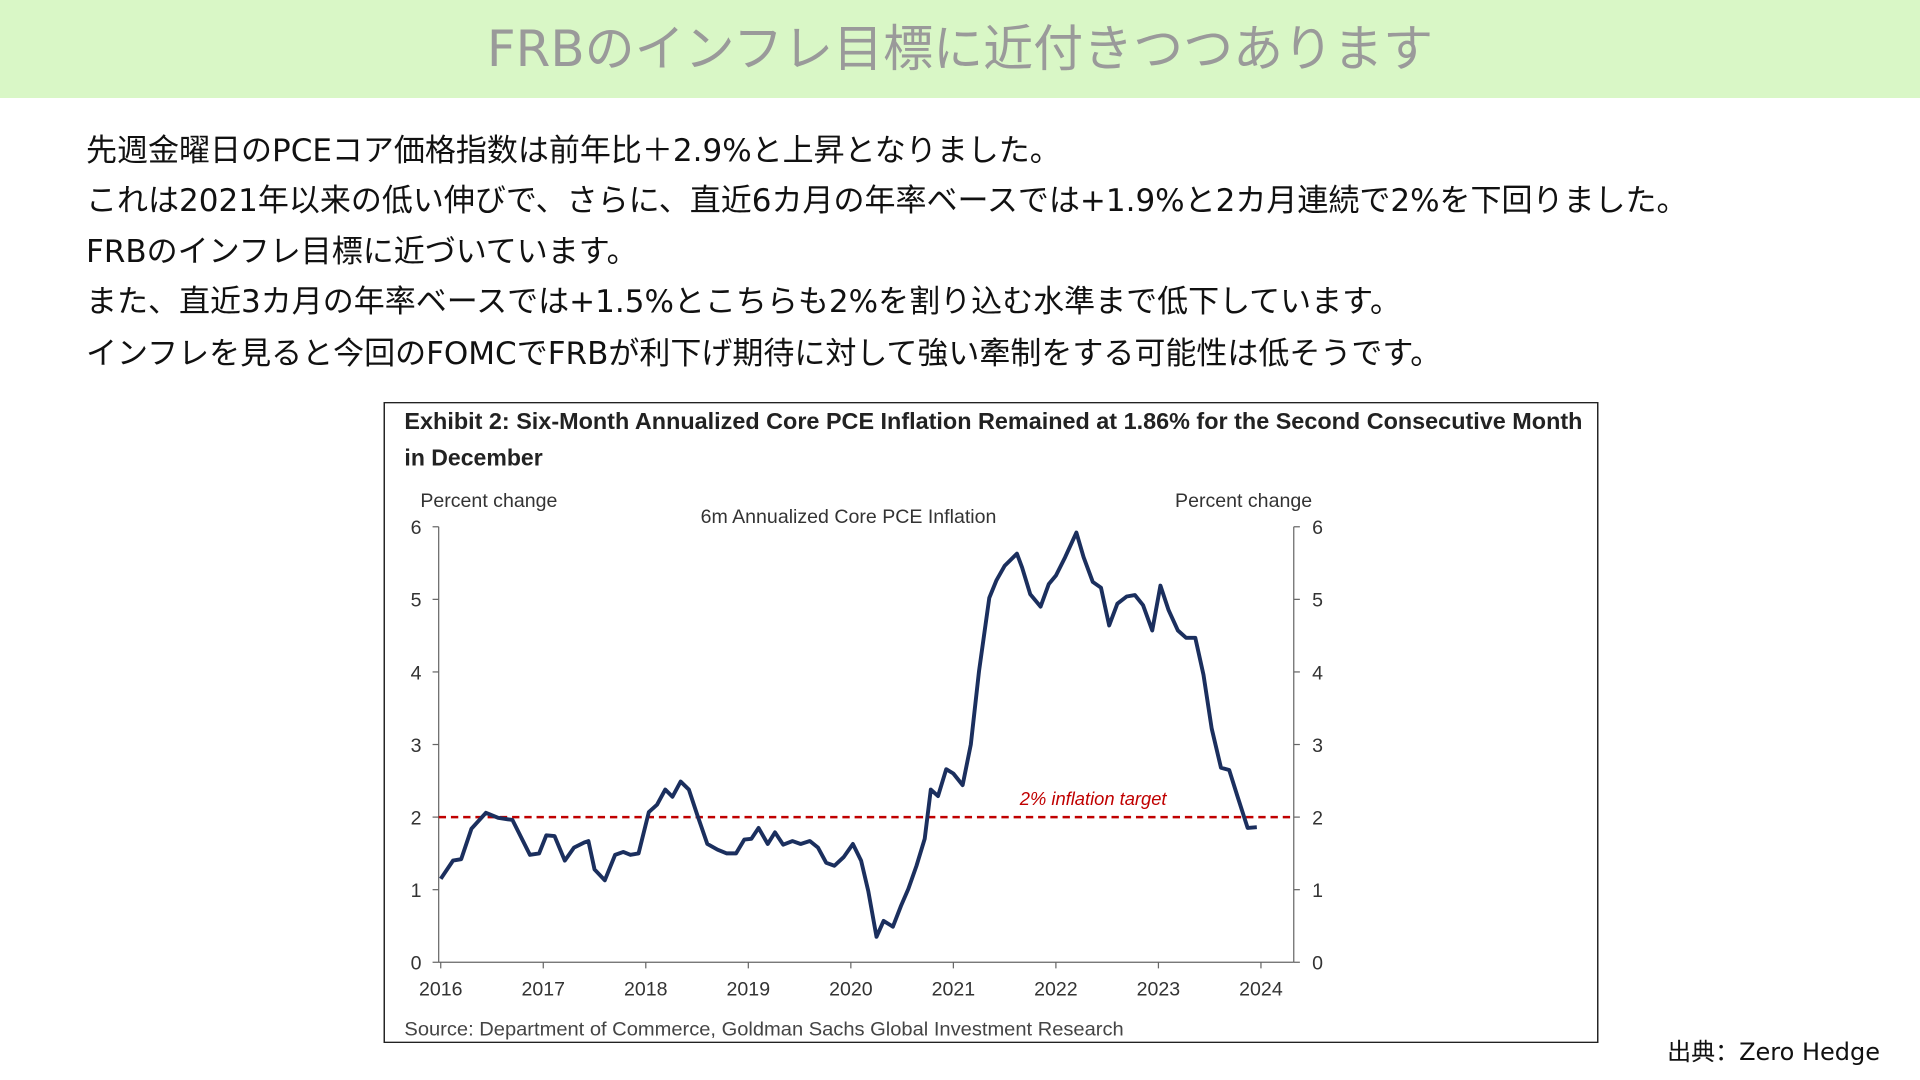  I want to click on y2-tick-label: 5, so click(1317, 601).